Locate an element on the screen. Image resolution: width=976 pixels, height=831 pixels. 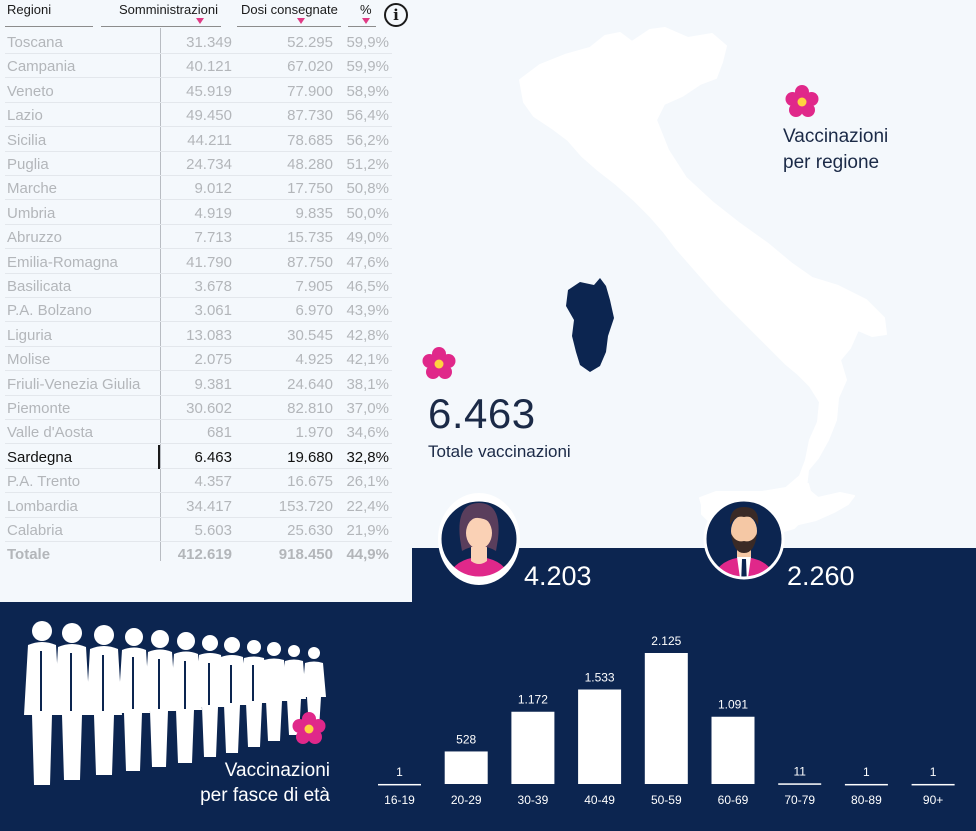
table-row: Umbria 4.919 9.835 50,0% is located at coordinates (196, 213).